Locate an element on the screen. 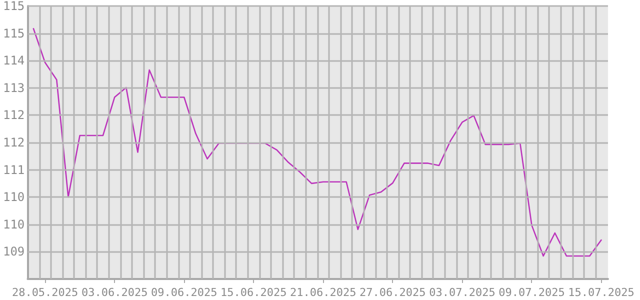  x-tick-label: 27.06.2025 is located at coordinates (393, 292).